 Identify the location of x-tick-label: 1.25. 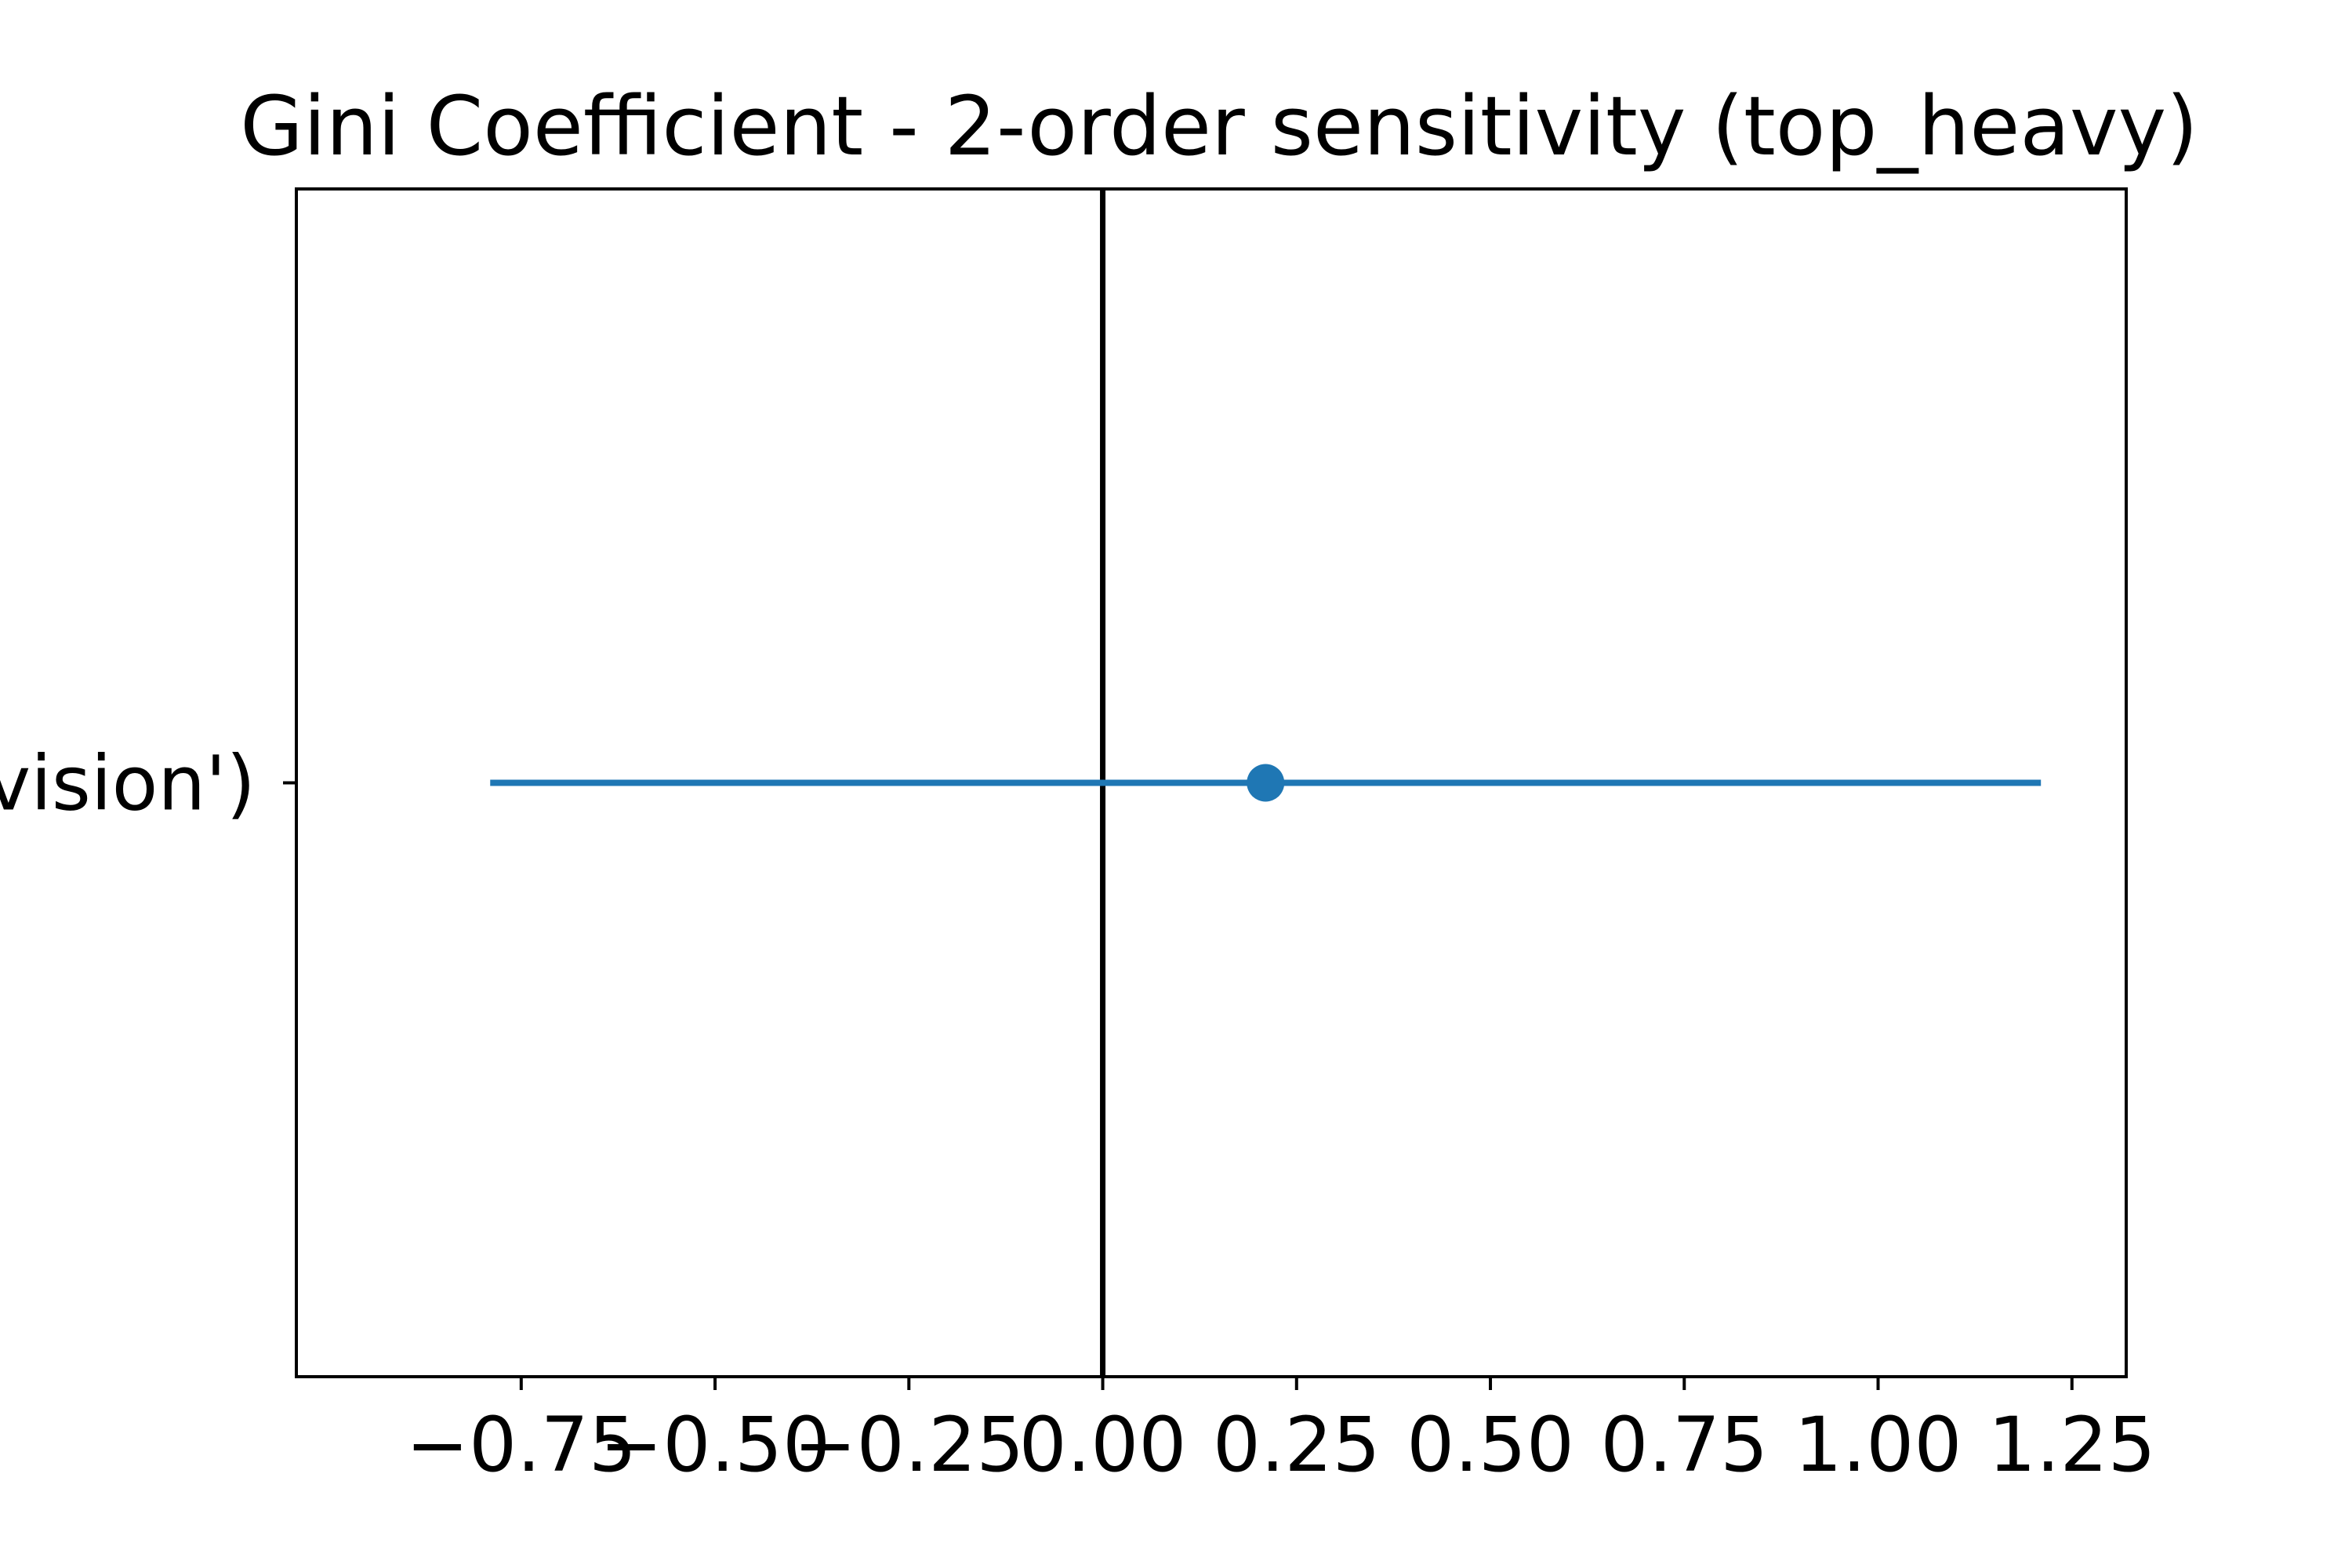
(2072, 1445).